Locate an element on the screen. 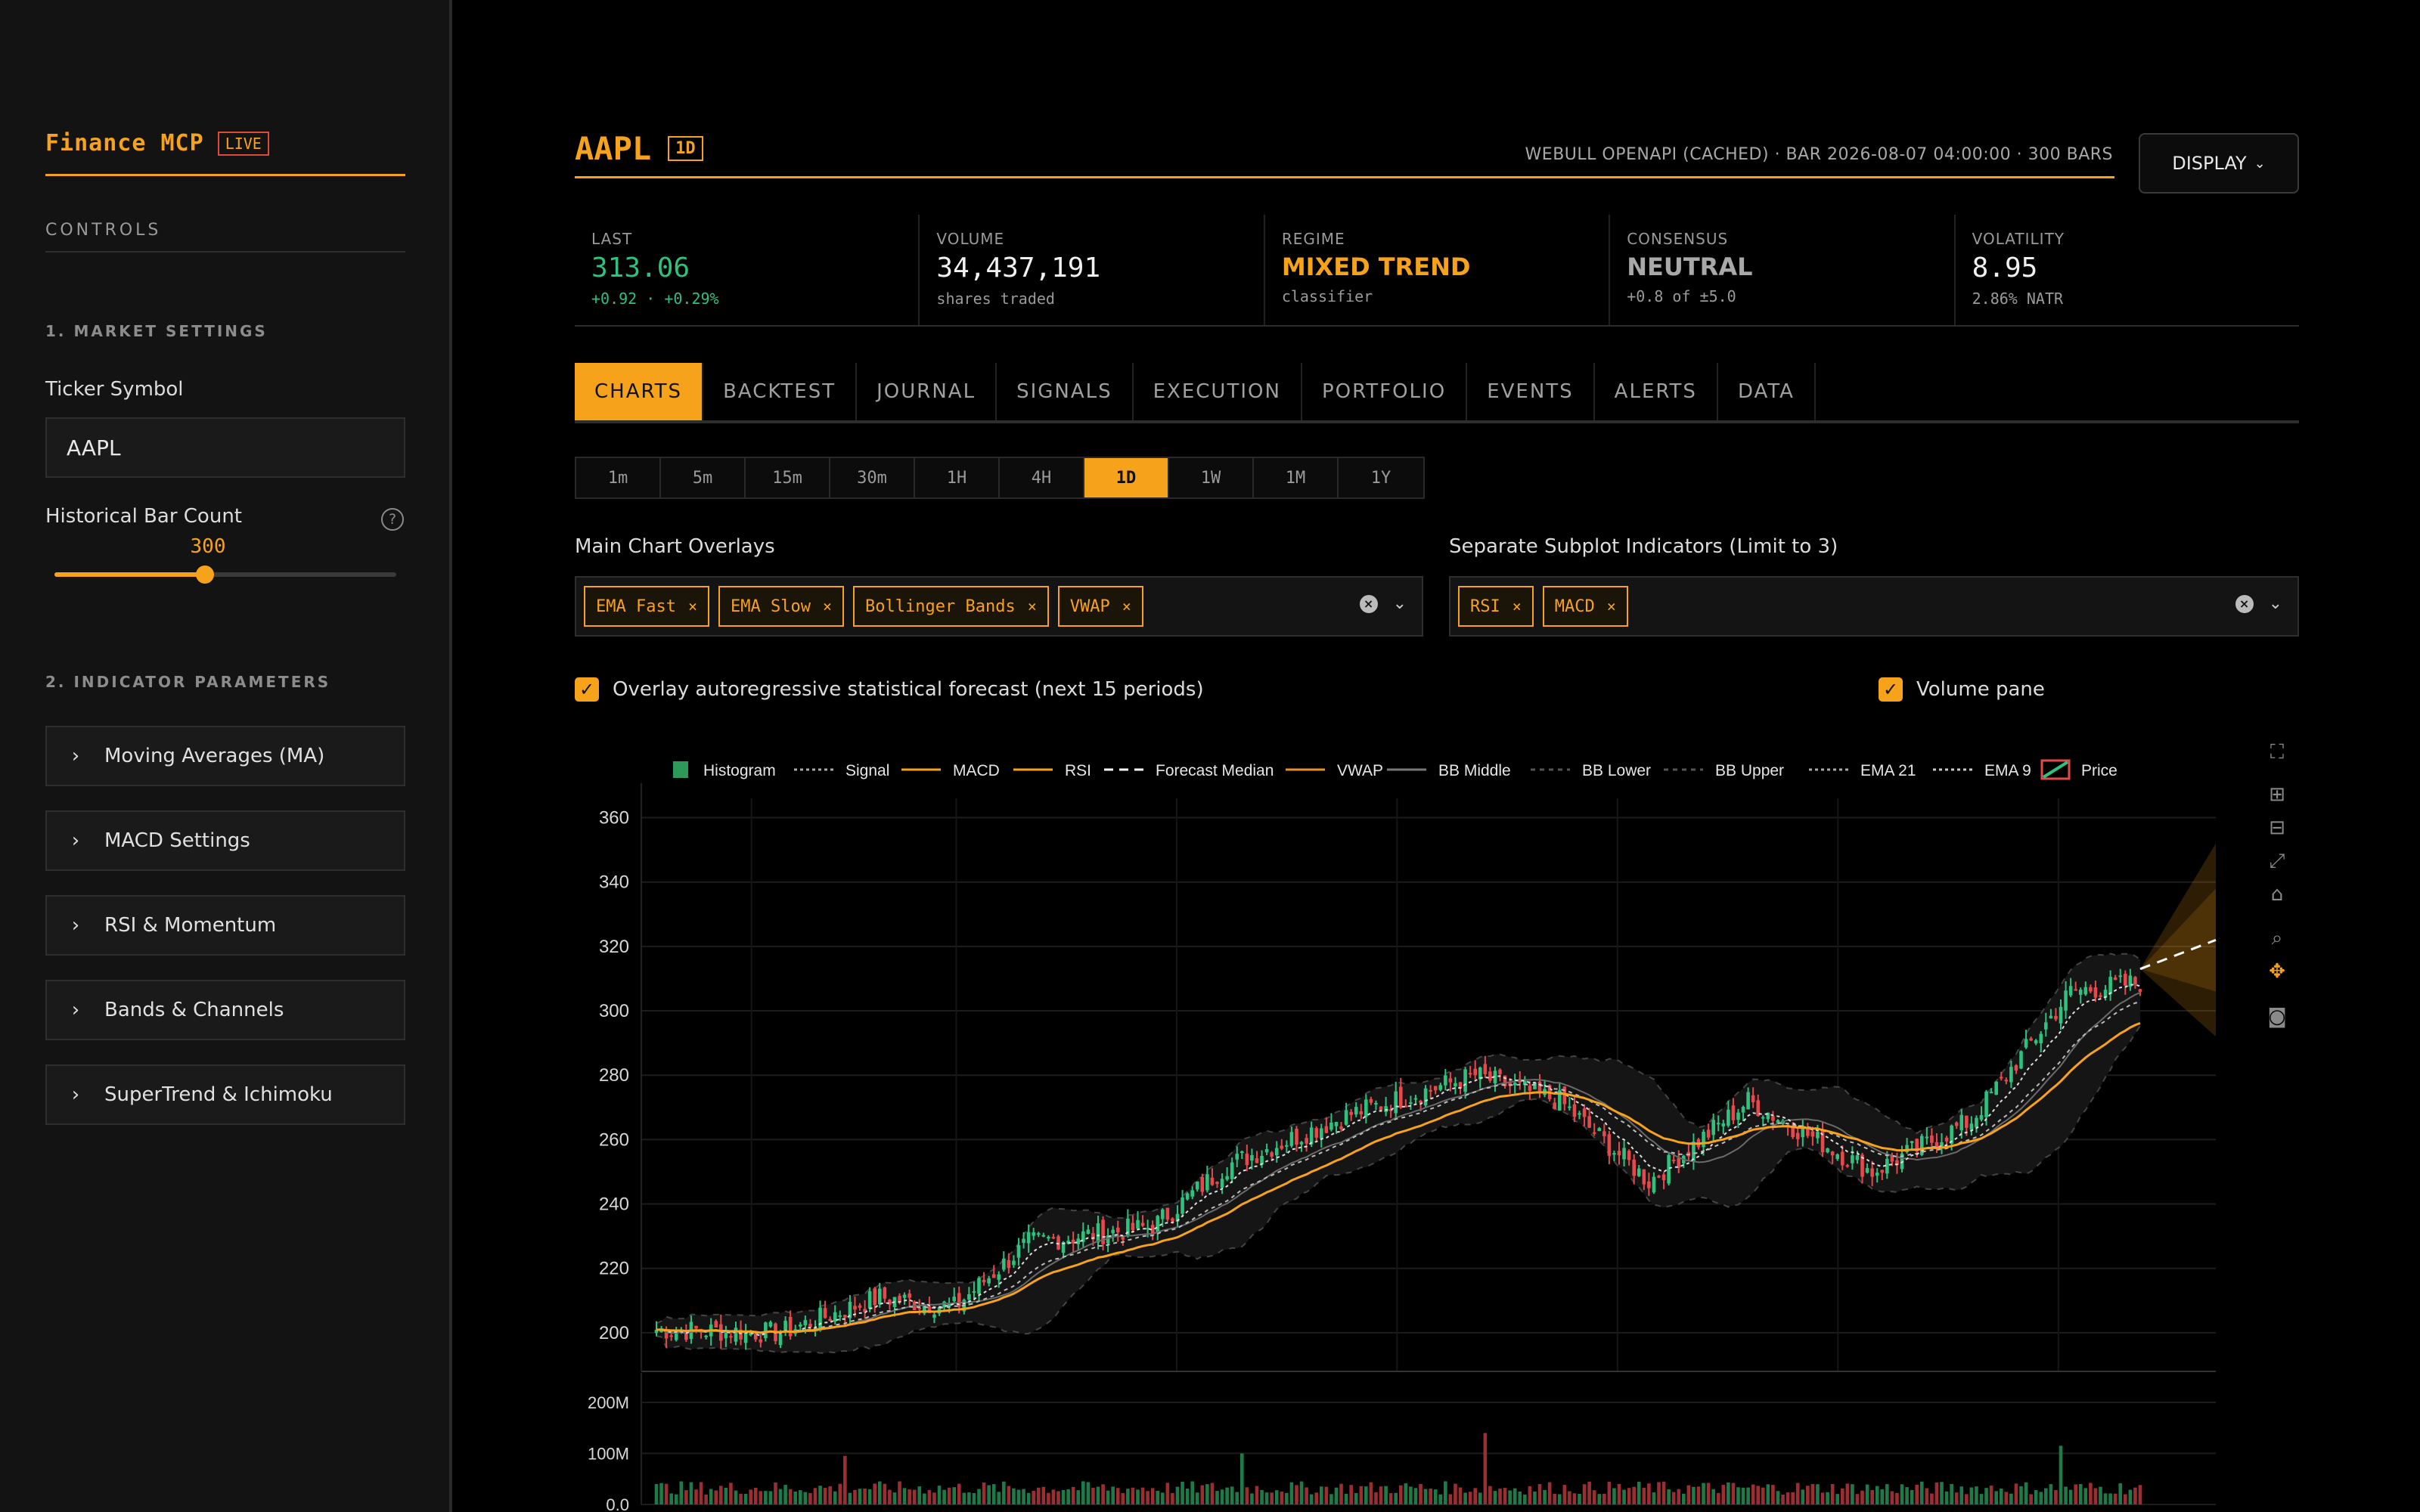 Image resolution: width=2420 pixels, height=1512 pixels. forecast-median-line is located at coordinates (2178, 954).